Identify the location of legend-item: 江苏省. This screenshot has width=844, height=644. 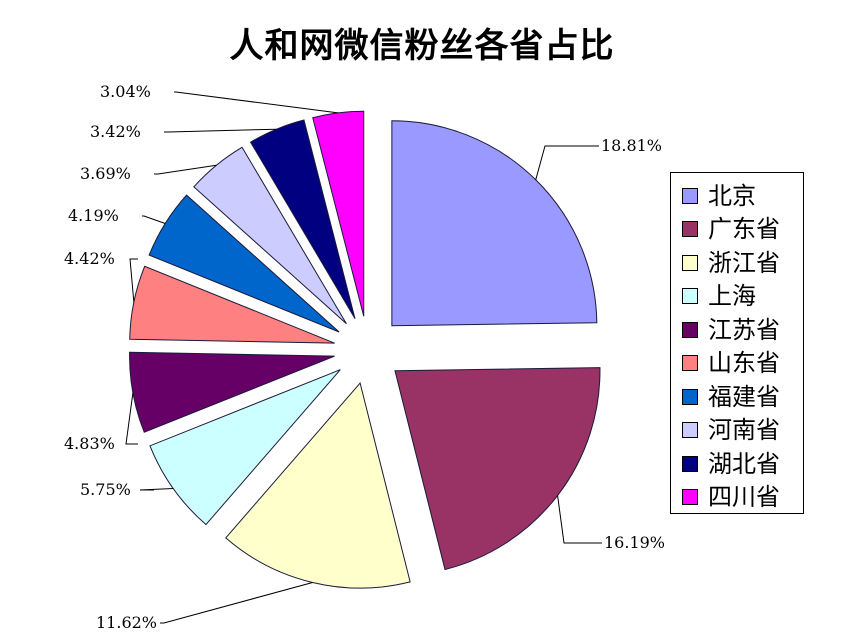
(737, 330).